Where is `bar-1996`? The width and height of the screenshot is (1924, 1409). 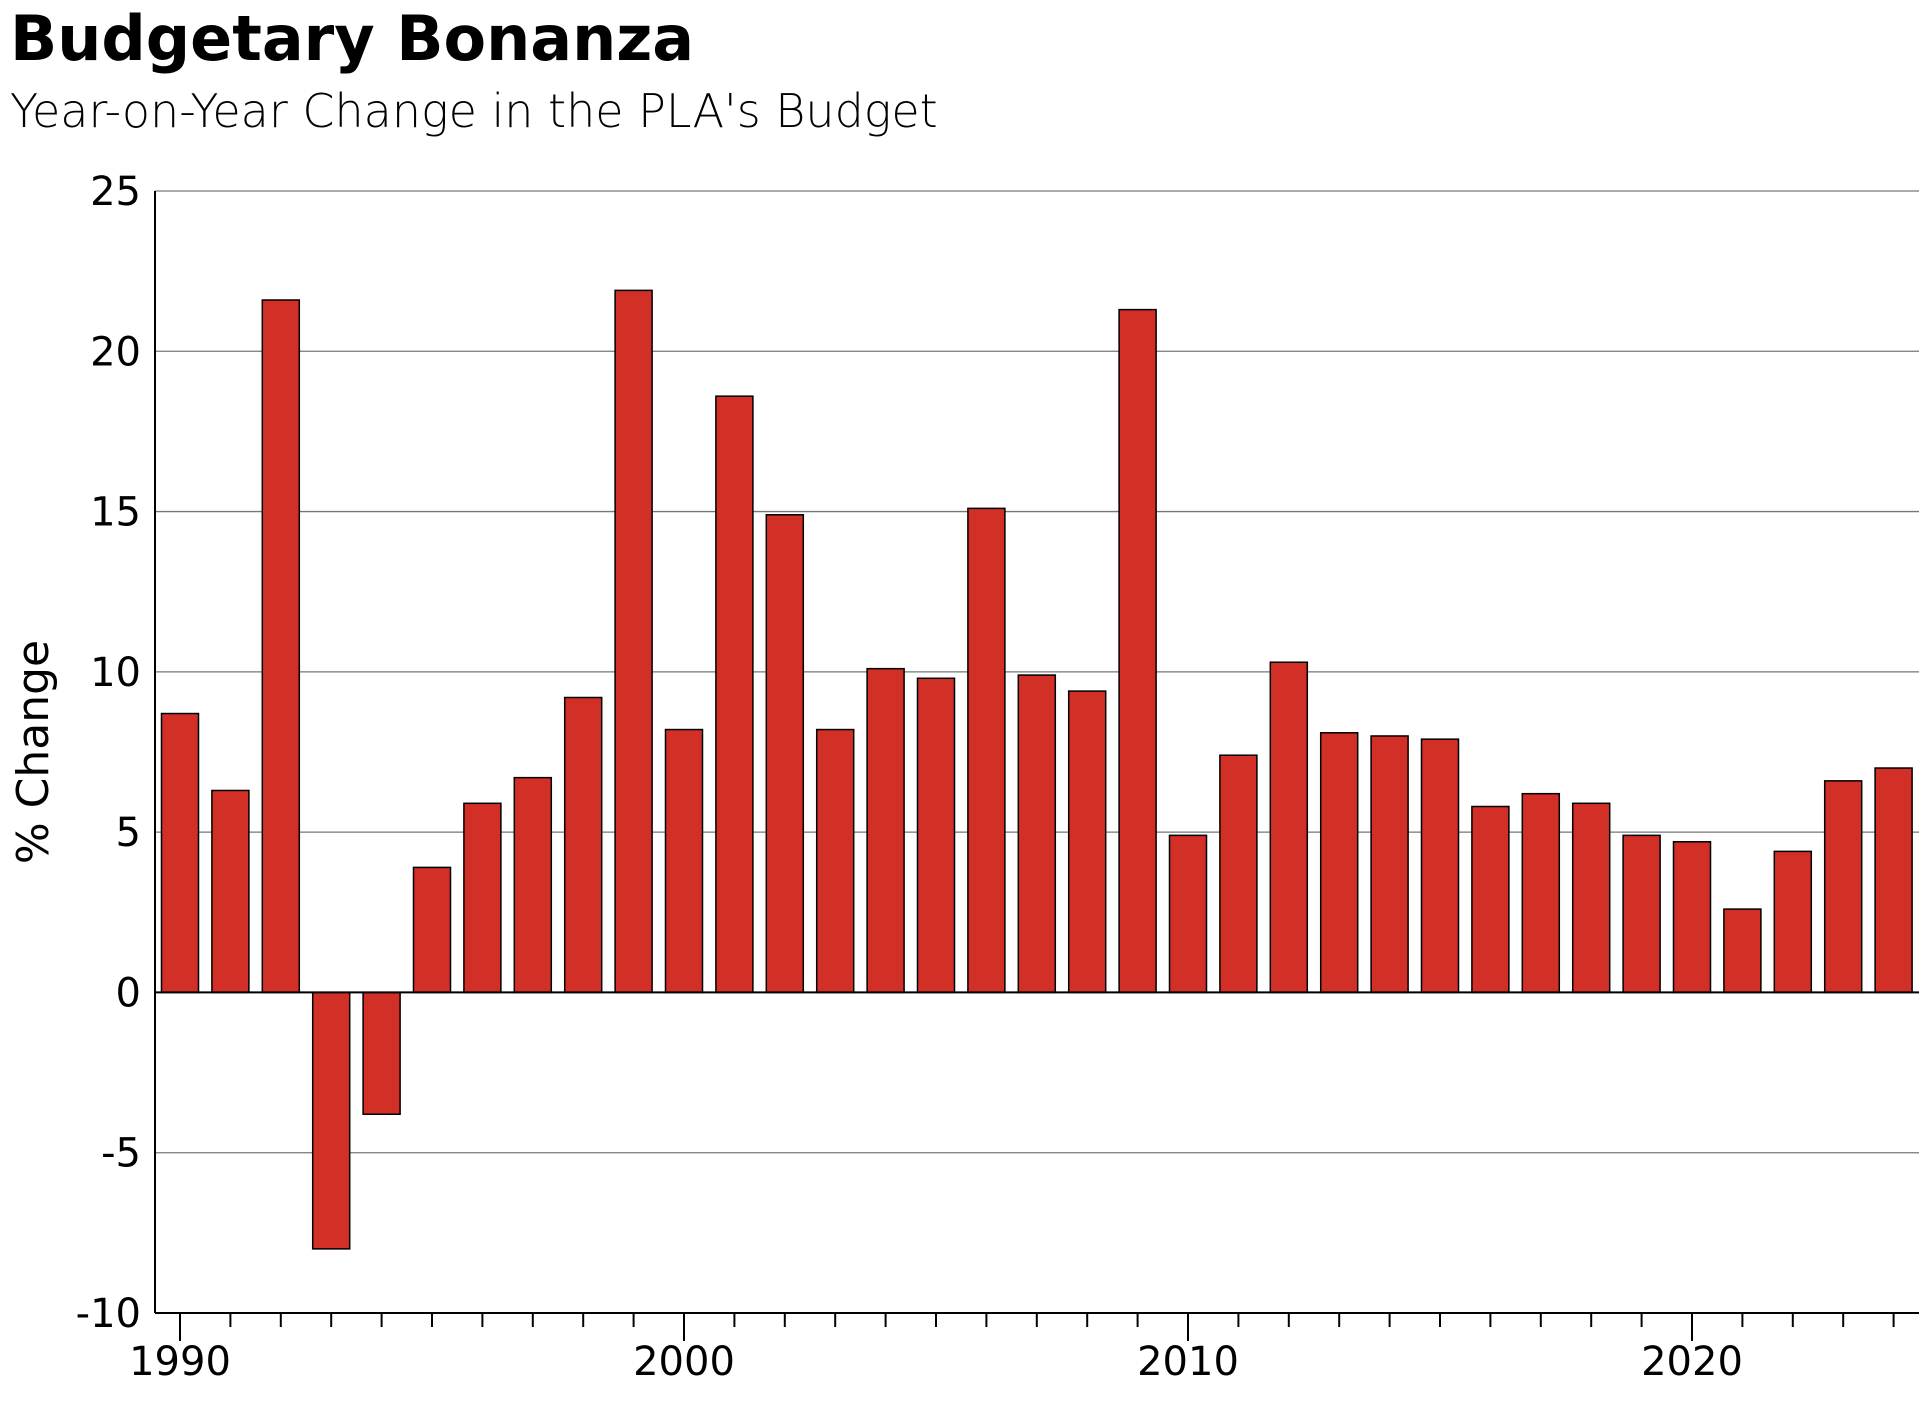 bar-1996 is located at coordinates (482, 898).